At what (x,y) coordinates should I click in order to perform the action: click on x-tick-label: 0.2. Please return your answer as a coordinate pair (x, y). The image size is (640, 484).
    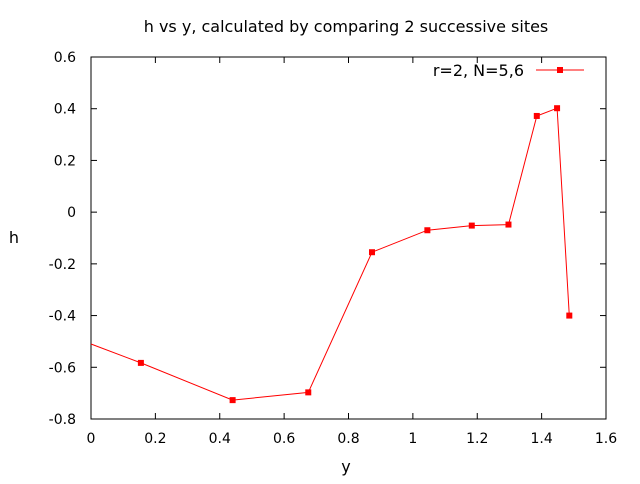
    Looking at the image, I should click on (155, 439).